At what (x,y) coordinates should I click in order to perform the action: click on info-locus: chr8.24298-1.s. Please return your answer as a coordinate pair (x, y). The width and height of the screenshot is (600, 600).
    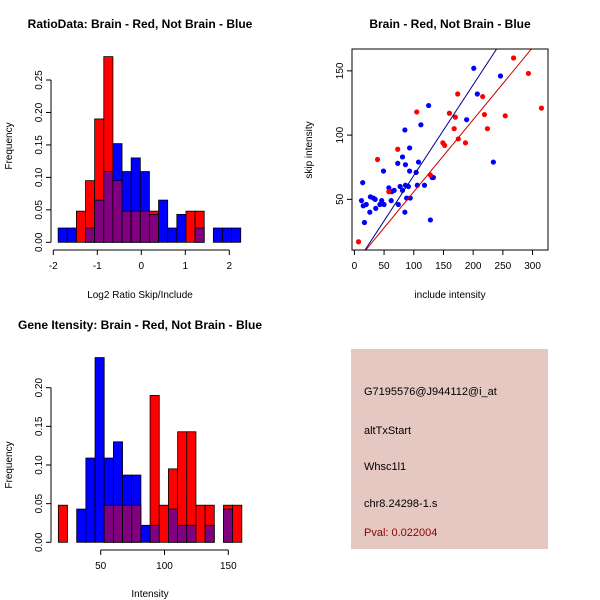
    Looking at the image, I should click on (401, 504).